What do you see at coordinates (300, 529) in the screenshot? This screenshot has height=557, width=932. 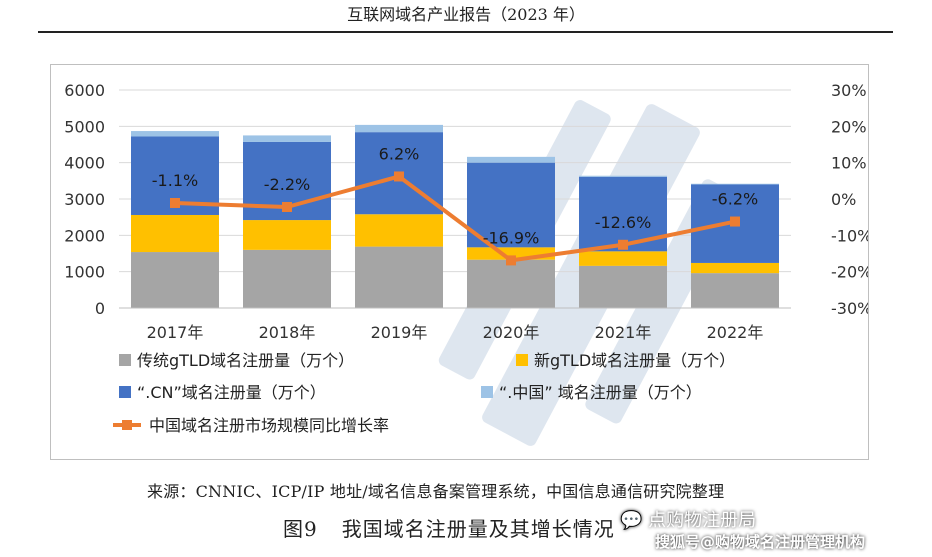 I see `figure-number: 图9` at bounding box center [300, 529].